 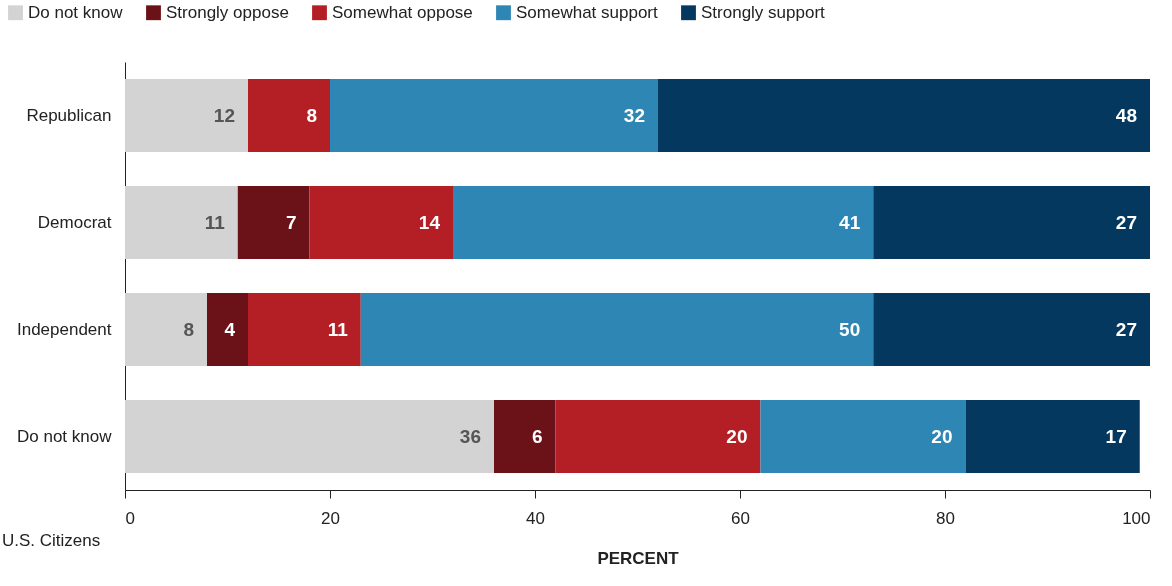 I want to click on x-tick-label: 80, so click(x=945, y=518).